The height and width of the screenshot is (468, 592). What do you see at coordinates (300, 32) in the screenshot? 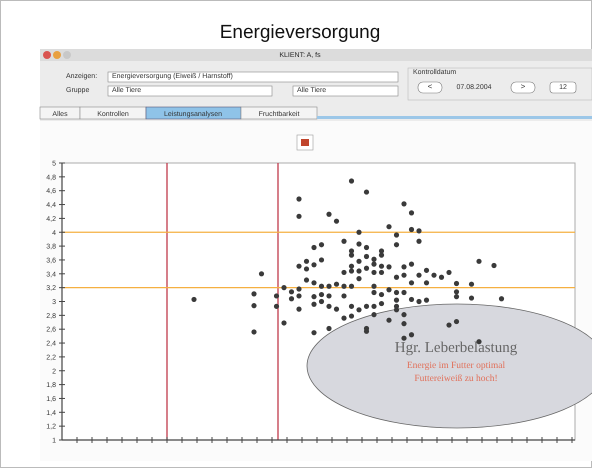
I see `chart-title: Energieversorgung` at bounding box center [300, 32].